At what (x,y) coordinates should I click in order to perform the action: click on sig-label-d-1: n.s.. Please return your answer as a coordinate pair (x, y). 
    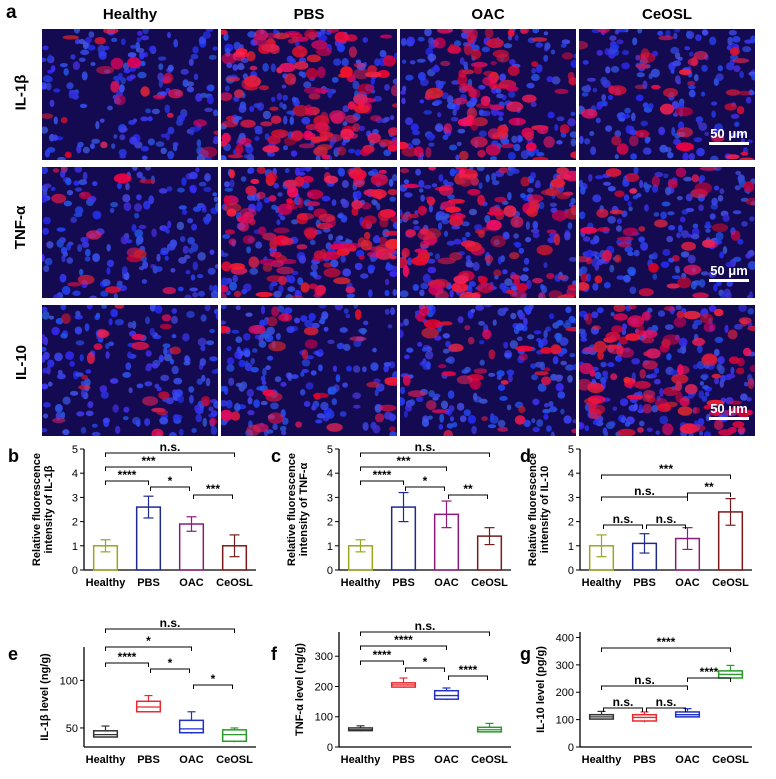
    Looking at the image, I should click on (644, 491).